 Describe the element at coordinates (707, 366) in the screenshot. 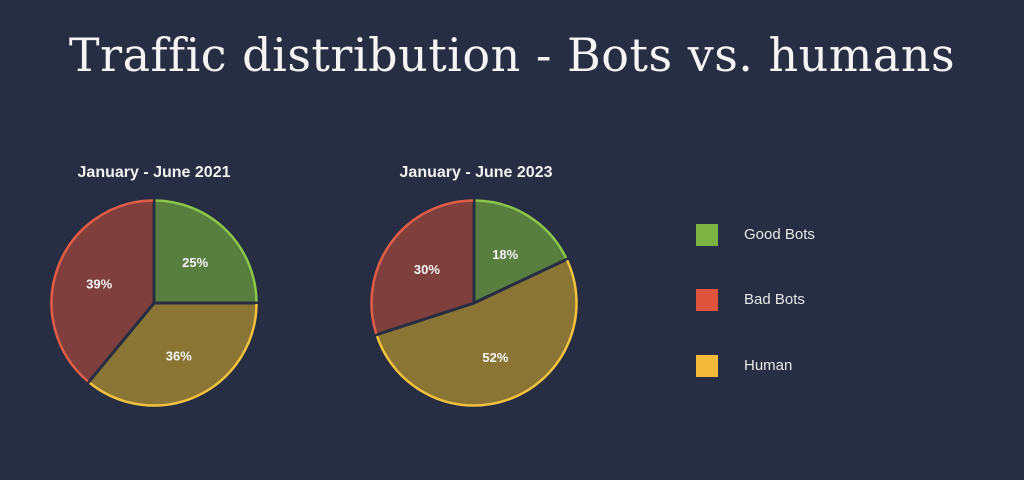

I see `legend-swatch-human` at that location.